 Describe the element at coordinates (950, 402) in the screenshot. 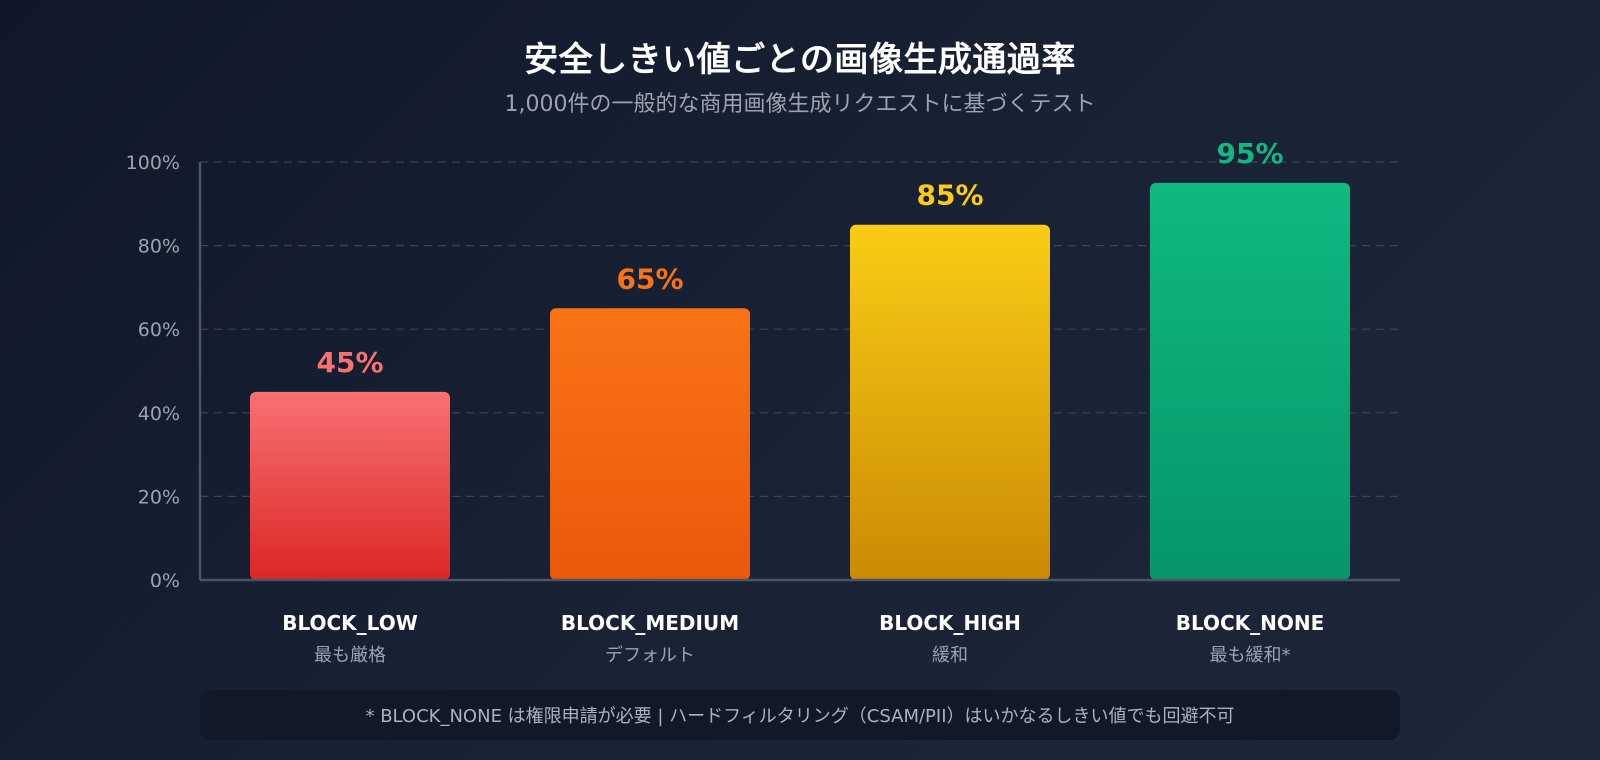

I see `bar-block_high` at that location.